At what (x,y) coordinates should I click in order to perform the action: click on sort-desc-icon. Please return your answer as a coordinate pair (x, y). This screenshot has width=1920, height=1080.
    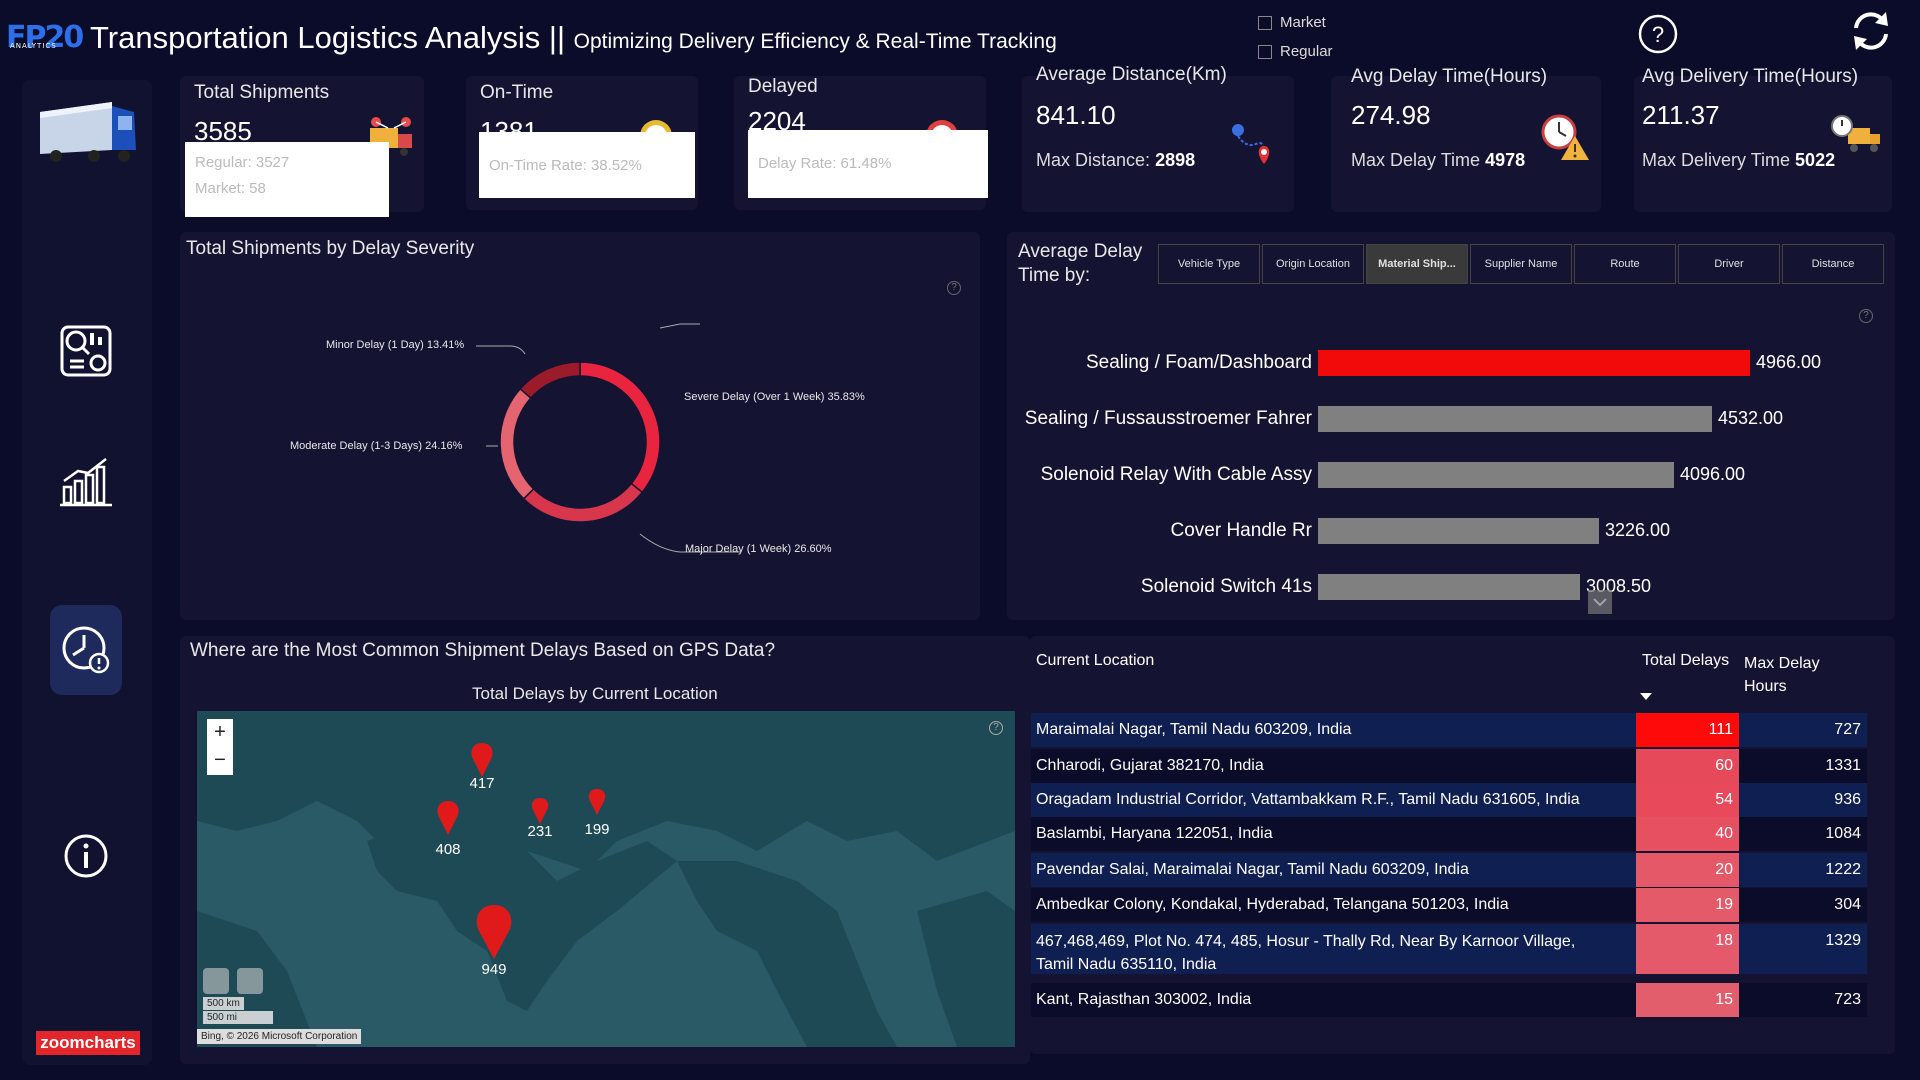
    Looking at the image, I should click on (1646, 696).